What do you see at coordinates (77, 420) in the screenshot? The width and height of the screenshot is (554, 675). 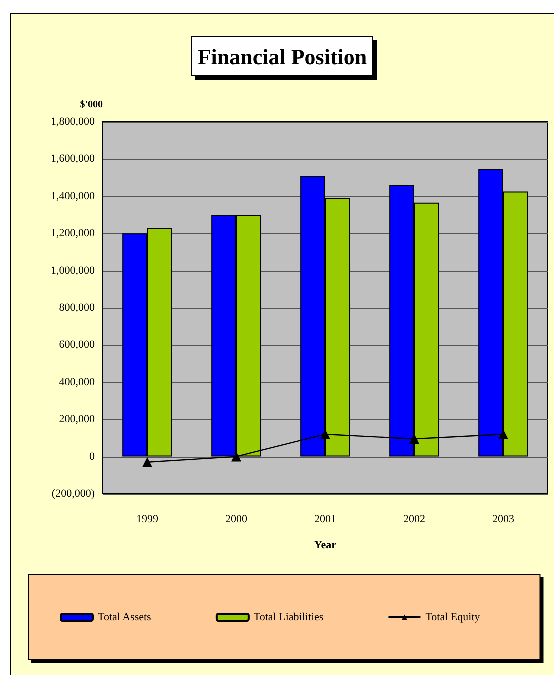 I see `y-tick-label: 200,000` at bounding box center [77, 420].